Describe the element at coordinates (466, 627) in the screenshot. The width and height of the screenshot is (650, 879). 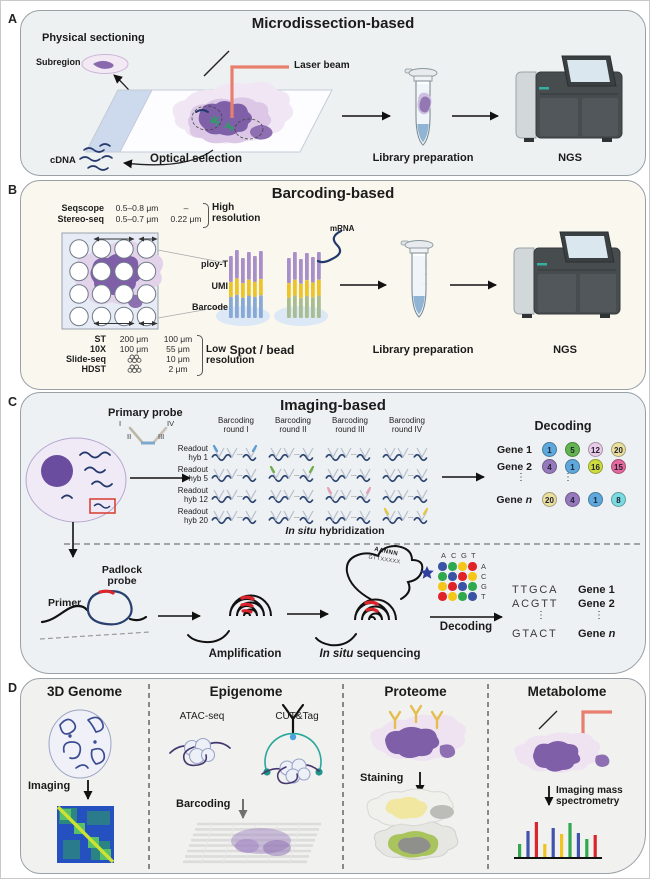
I see `decoding-arrow-label: Decoding` at that location.